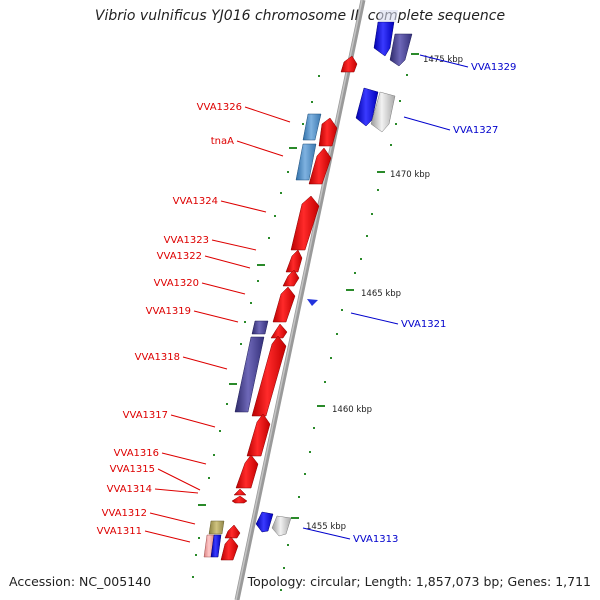  Describe the element at coordinates (305, 223) in the screenshot. I see `gene-vva1324-forward` at that location.